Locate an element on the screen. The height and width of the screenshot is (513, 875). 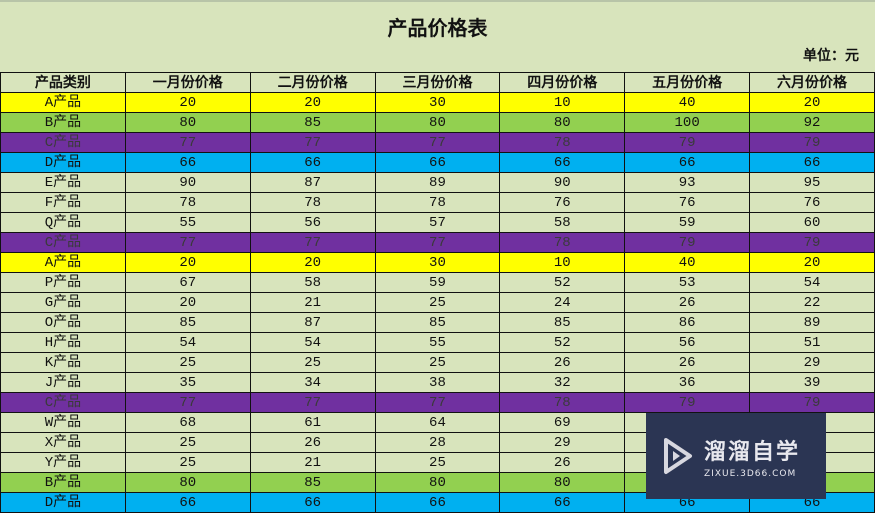
price-cell: 38 is located at coordinates (437, 382).